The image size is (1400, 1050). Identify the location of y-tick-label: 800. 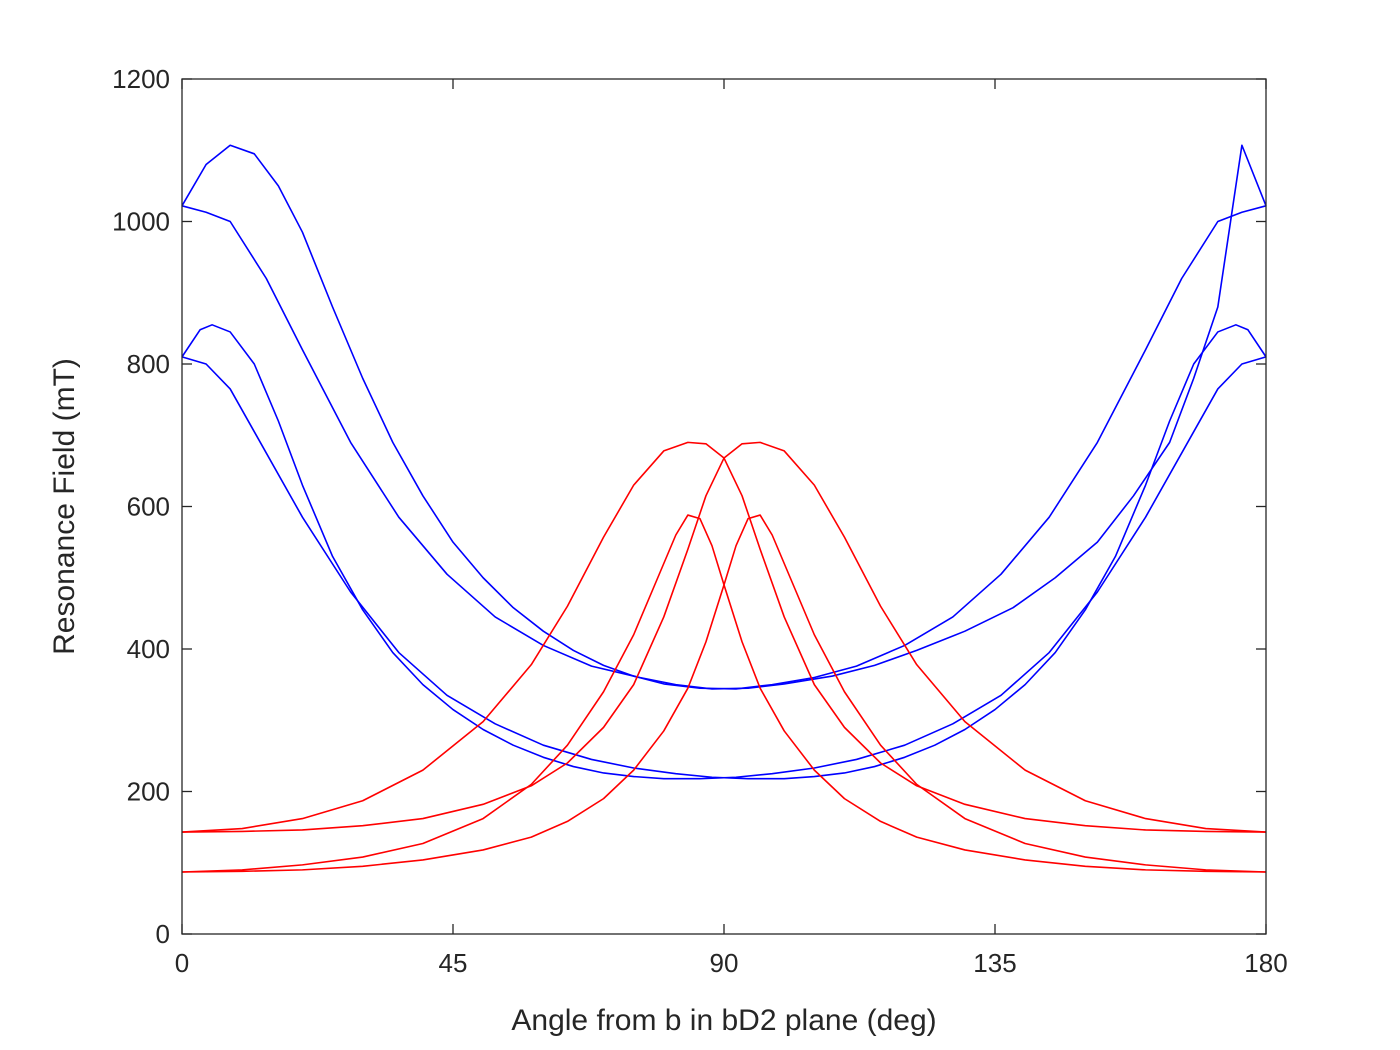
(148, 364).